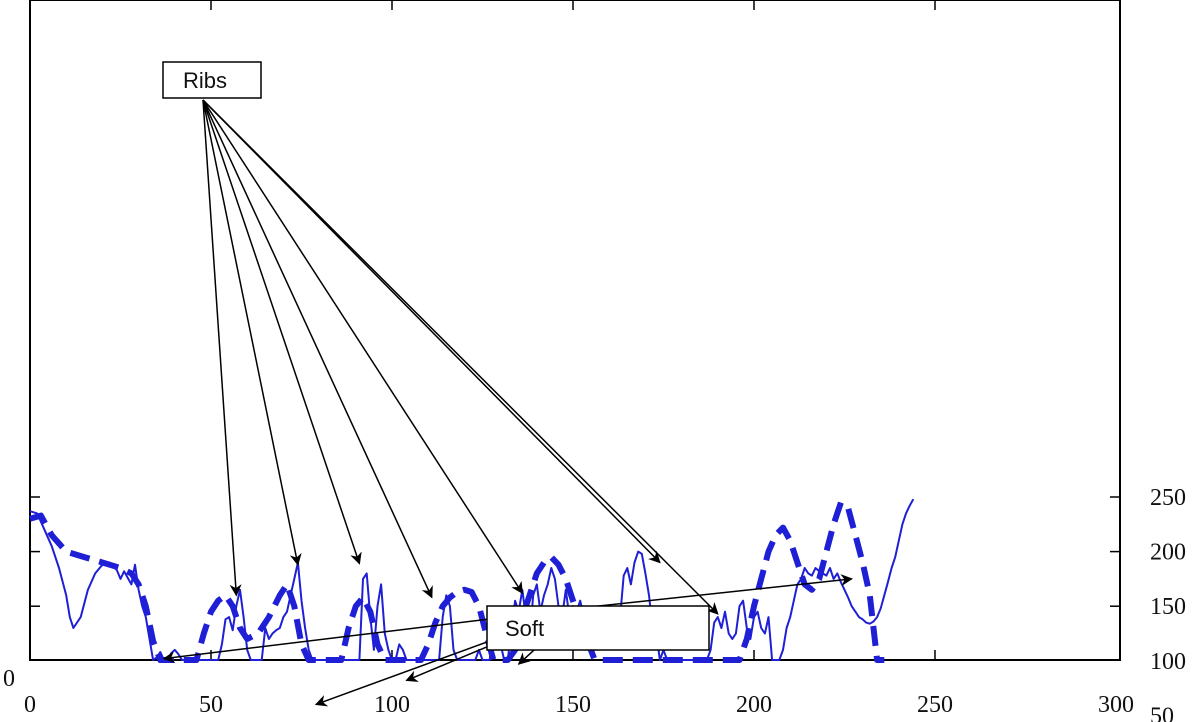 The width and height of the screenshot is (1203, 722). What do you see at coordinates (524, 628) in the screenshot?
I see `annotation-label-soft: Soft` at bounding box center [524, 628].